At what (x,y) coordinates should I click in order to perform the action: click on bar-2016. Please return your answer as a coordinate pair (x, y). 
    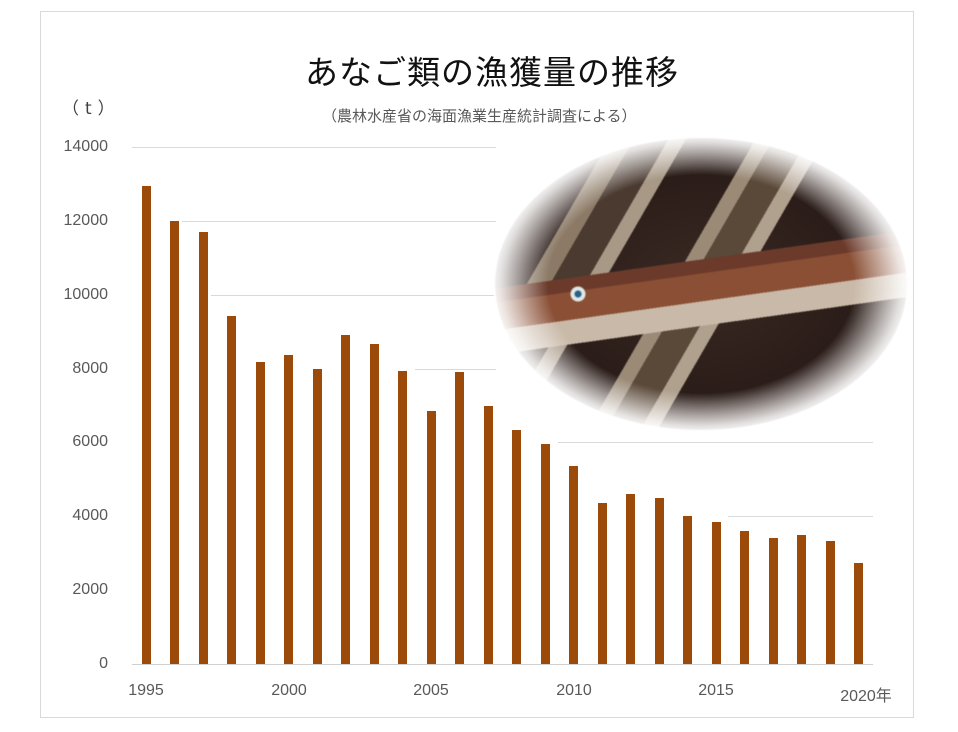
    Looking at the image, I should click on (745, 597).